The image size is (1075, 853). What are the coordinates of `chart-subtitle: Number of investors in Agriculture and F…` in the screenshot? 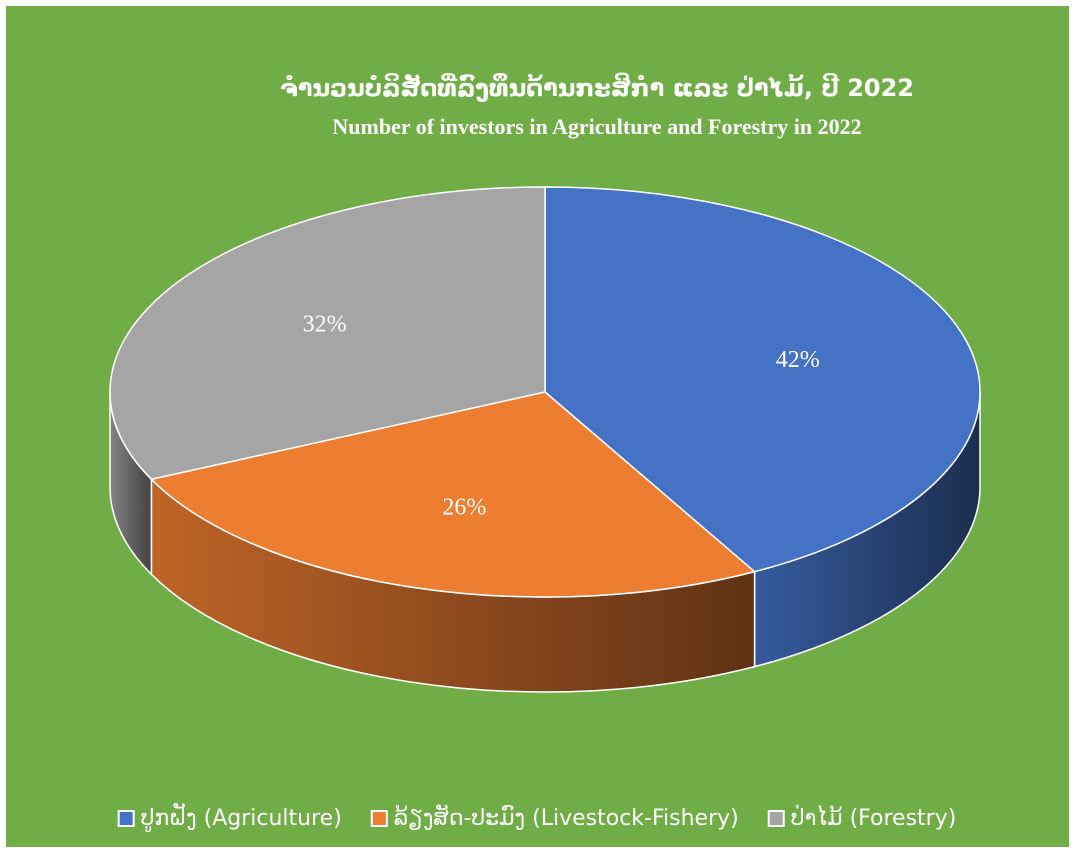 It's located at (596, 126).